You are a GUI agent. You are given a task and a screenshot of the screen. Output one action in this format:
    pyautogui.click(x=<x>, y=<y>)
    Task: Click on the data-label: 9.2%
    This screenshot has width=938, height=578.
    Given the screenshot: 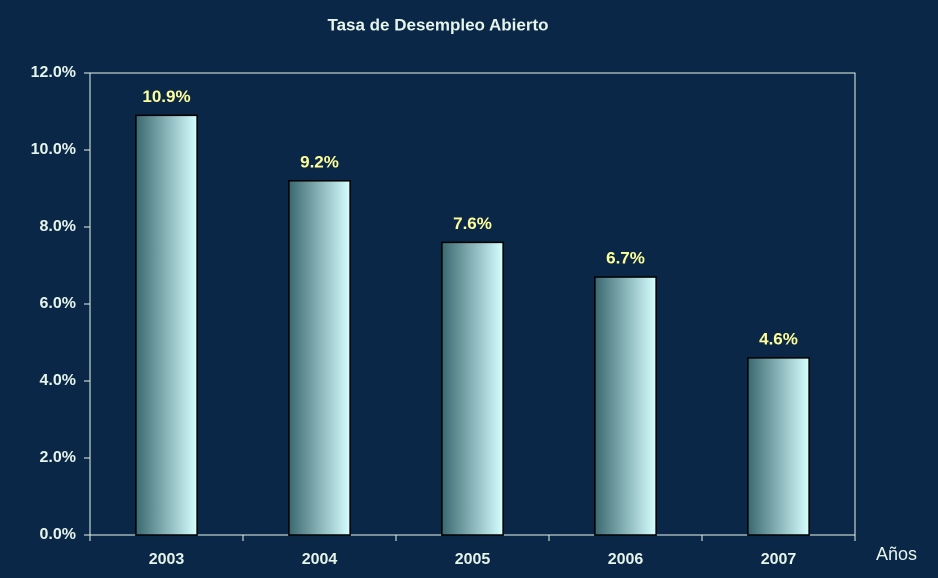 What is the action you would take?
    pyautogui.click(x=319, y=161)
    